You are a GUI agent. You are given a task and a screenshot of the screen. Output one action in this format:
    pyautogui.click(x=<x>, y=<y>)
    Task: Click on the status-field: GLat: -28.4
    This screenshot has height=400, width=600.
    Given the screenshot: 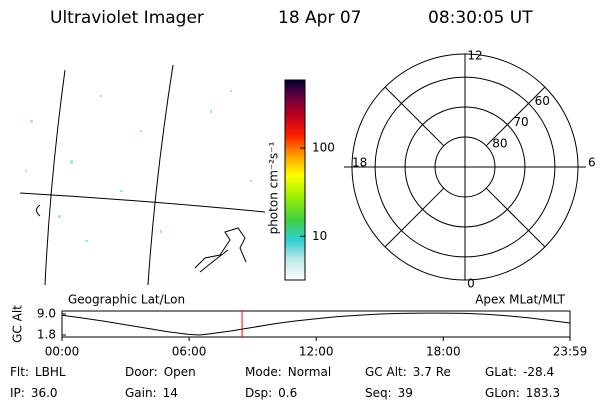 What is the action you would take?
    pyautogui.click(x=519, y=372)
    